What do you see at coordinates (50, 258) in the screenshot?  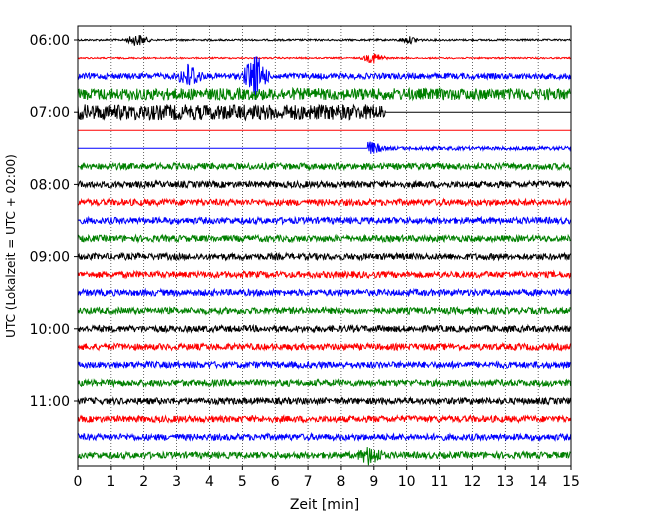 I see `y-tick-label: 09:00` at bounding box center [50, 258].